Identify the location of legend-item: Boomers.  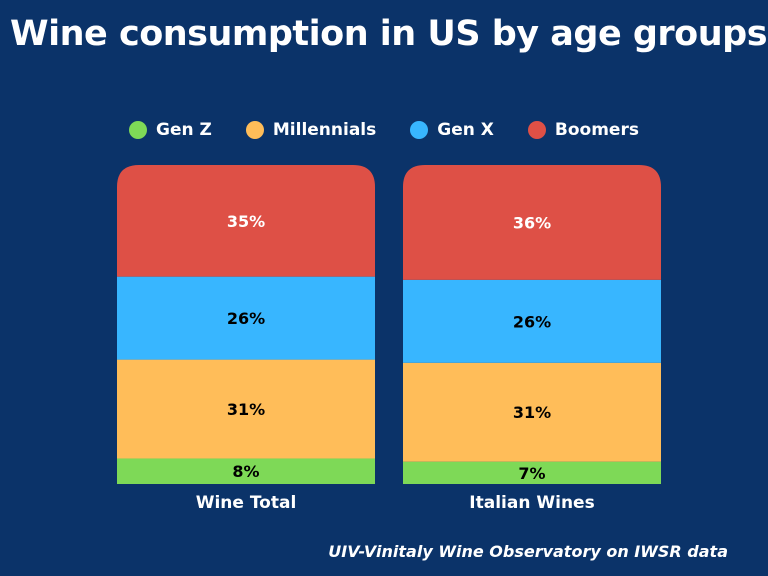
(583, 130).